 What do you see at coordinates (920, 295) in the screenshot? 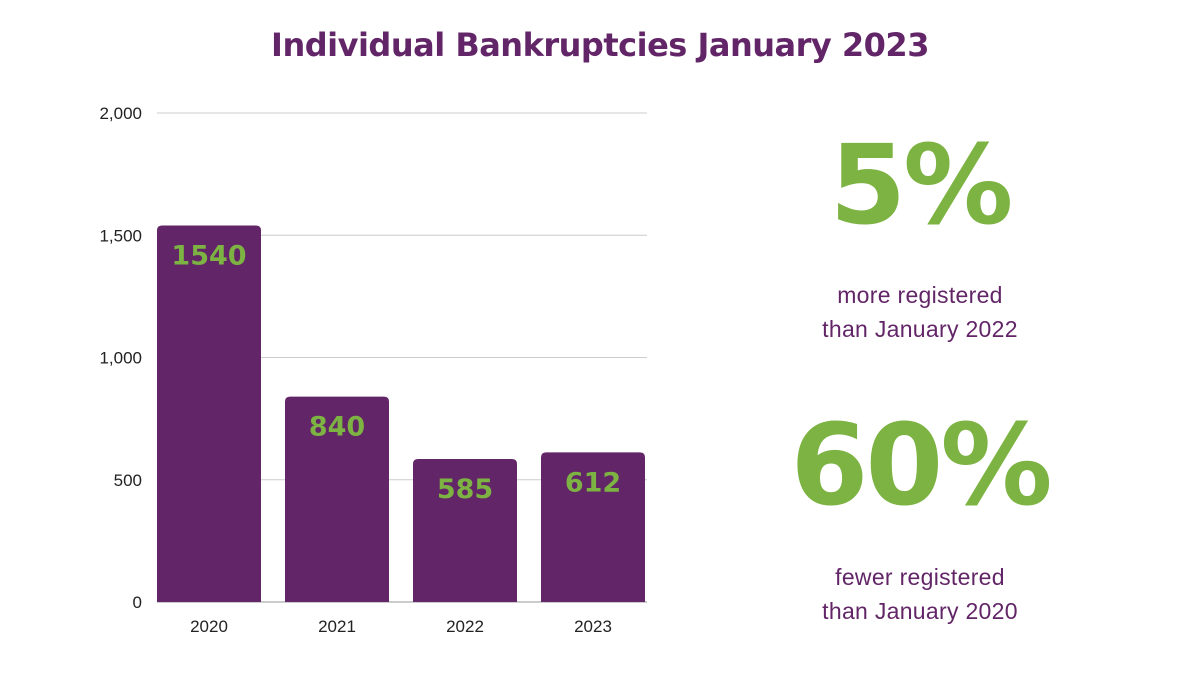
I see `stat-increase-caption-line1: more registered` at bounding box center [920, 295].